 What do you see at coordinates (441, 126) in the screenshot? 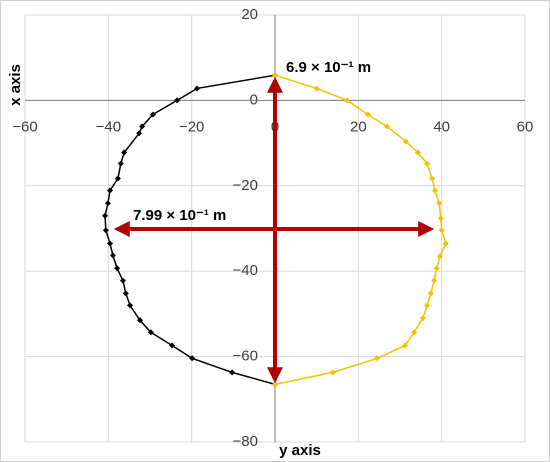
I see `x-tick-label: 40` at bounding box center [441, 126].